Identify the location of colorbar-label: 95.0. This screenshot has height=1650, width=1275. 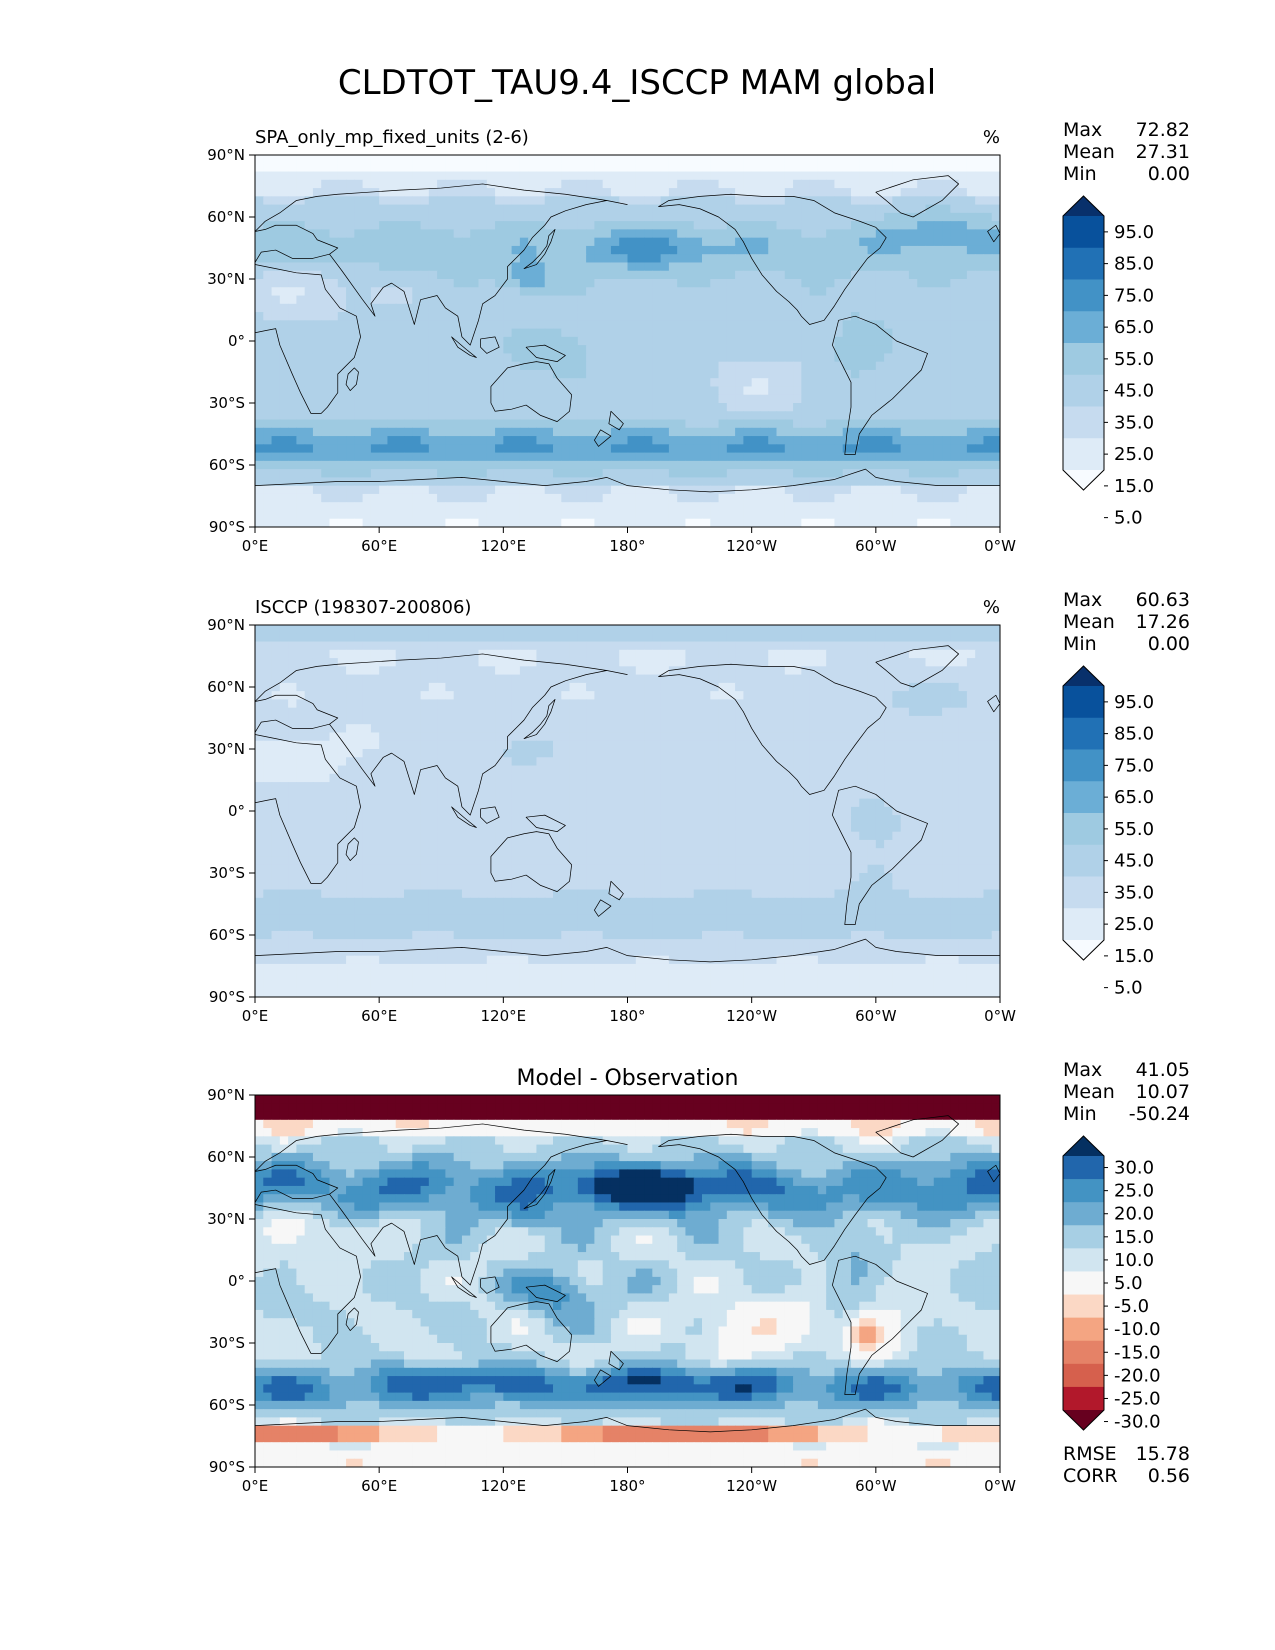
(1134, 232).